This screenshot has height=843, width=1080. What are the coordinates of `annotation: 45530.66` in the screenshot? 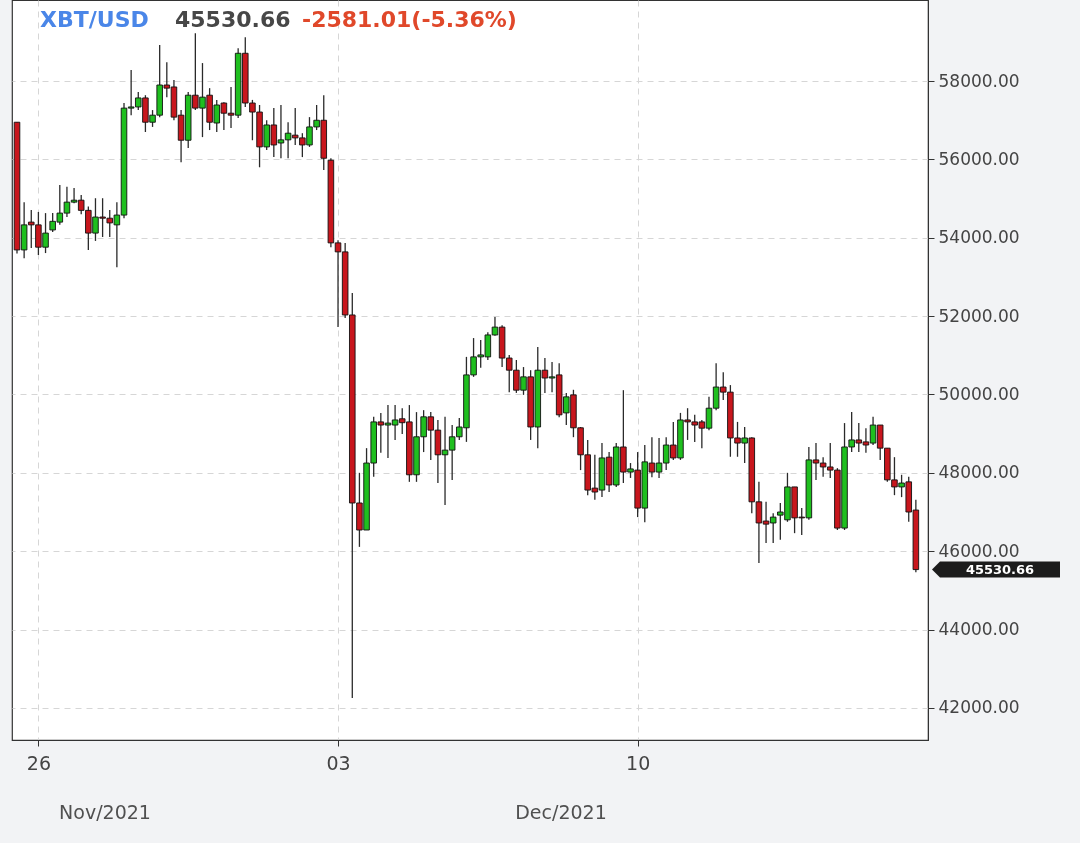 It's located at (233, 19).